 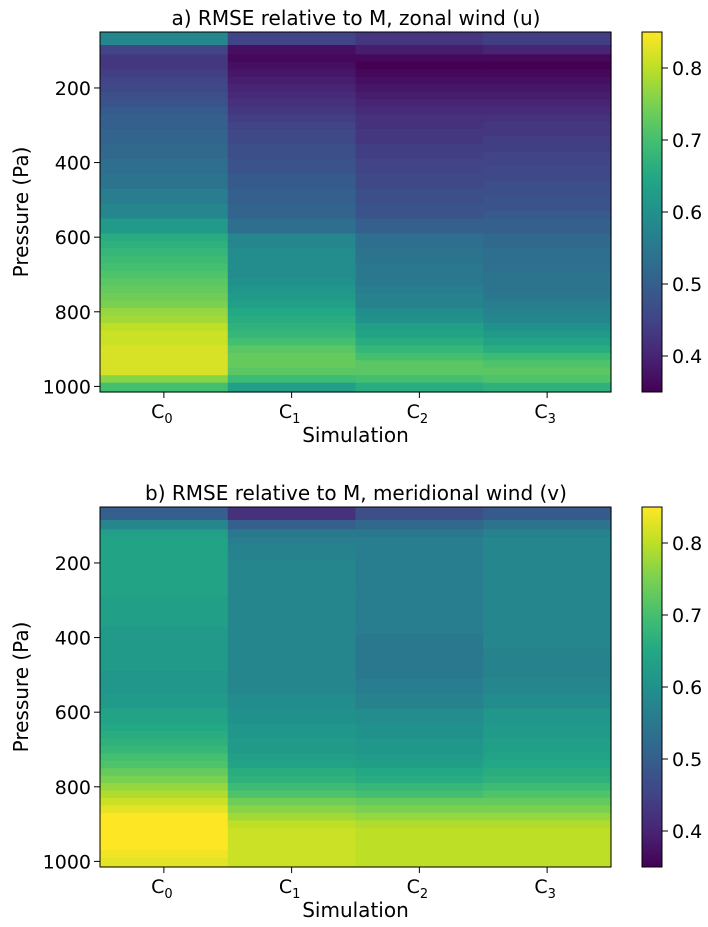 I want to click on y-tick-label: 200, so click(x=73, y=89).